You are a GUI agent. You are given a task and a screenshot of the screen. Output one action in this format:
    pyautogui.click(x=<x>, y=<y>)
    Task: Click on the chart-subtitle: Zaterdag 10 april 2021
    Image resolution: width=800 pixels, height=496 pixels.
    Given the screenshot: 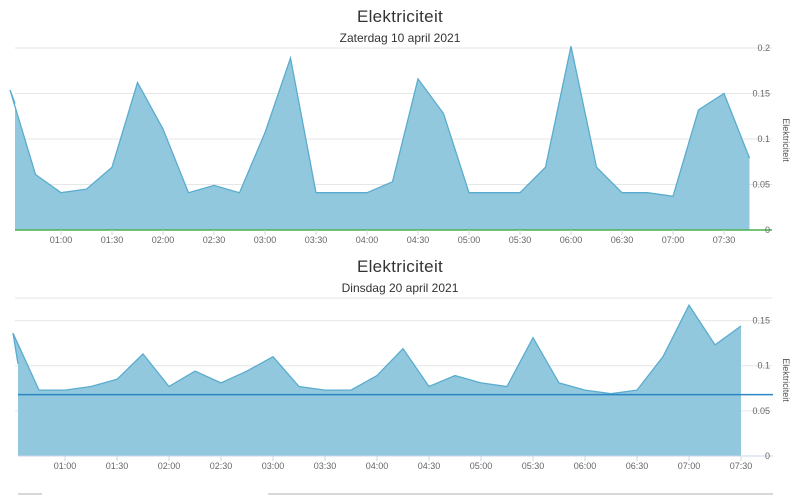 What is the action you would take?
    pyautogui.click(x=400, y=38)
    